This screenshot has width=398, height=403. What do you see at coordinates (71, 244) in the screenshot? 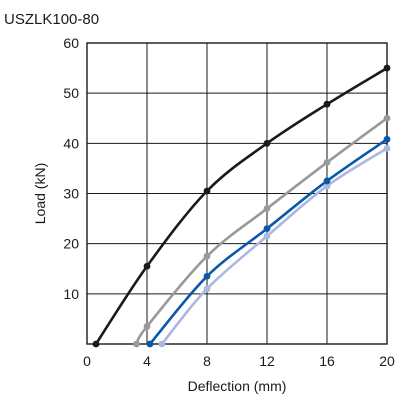
I see `y-tick-label: 20` at bounding box center [71, 244].